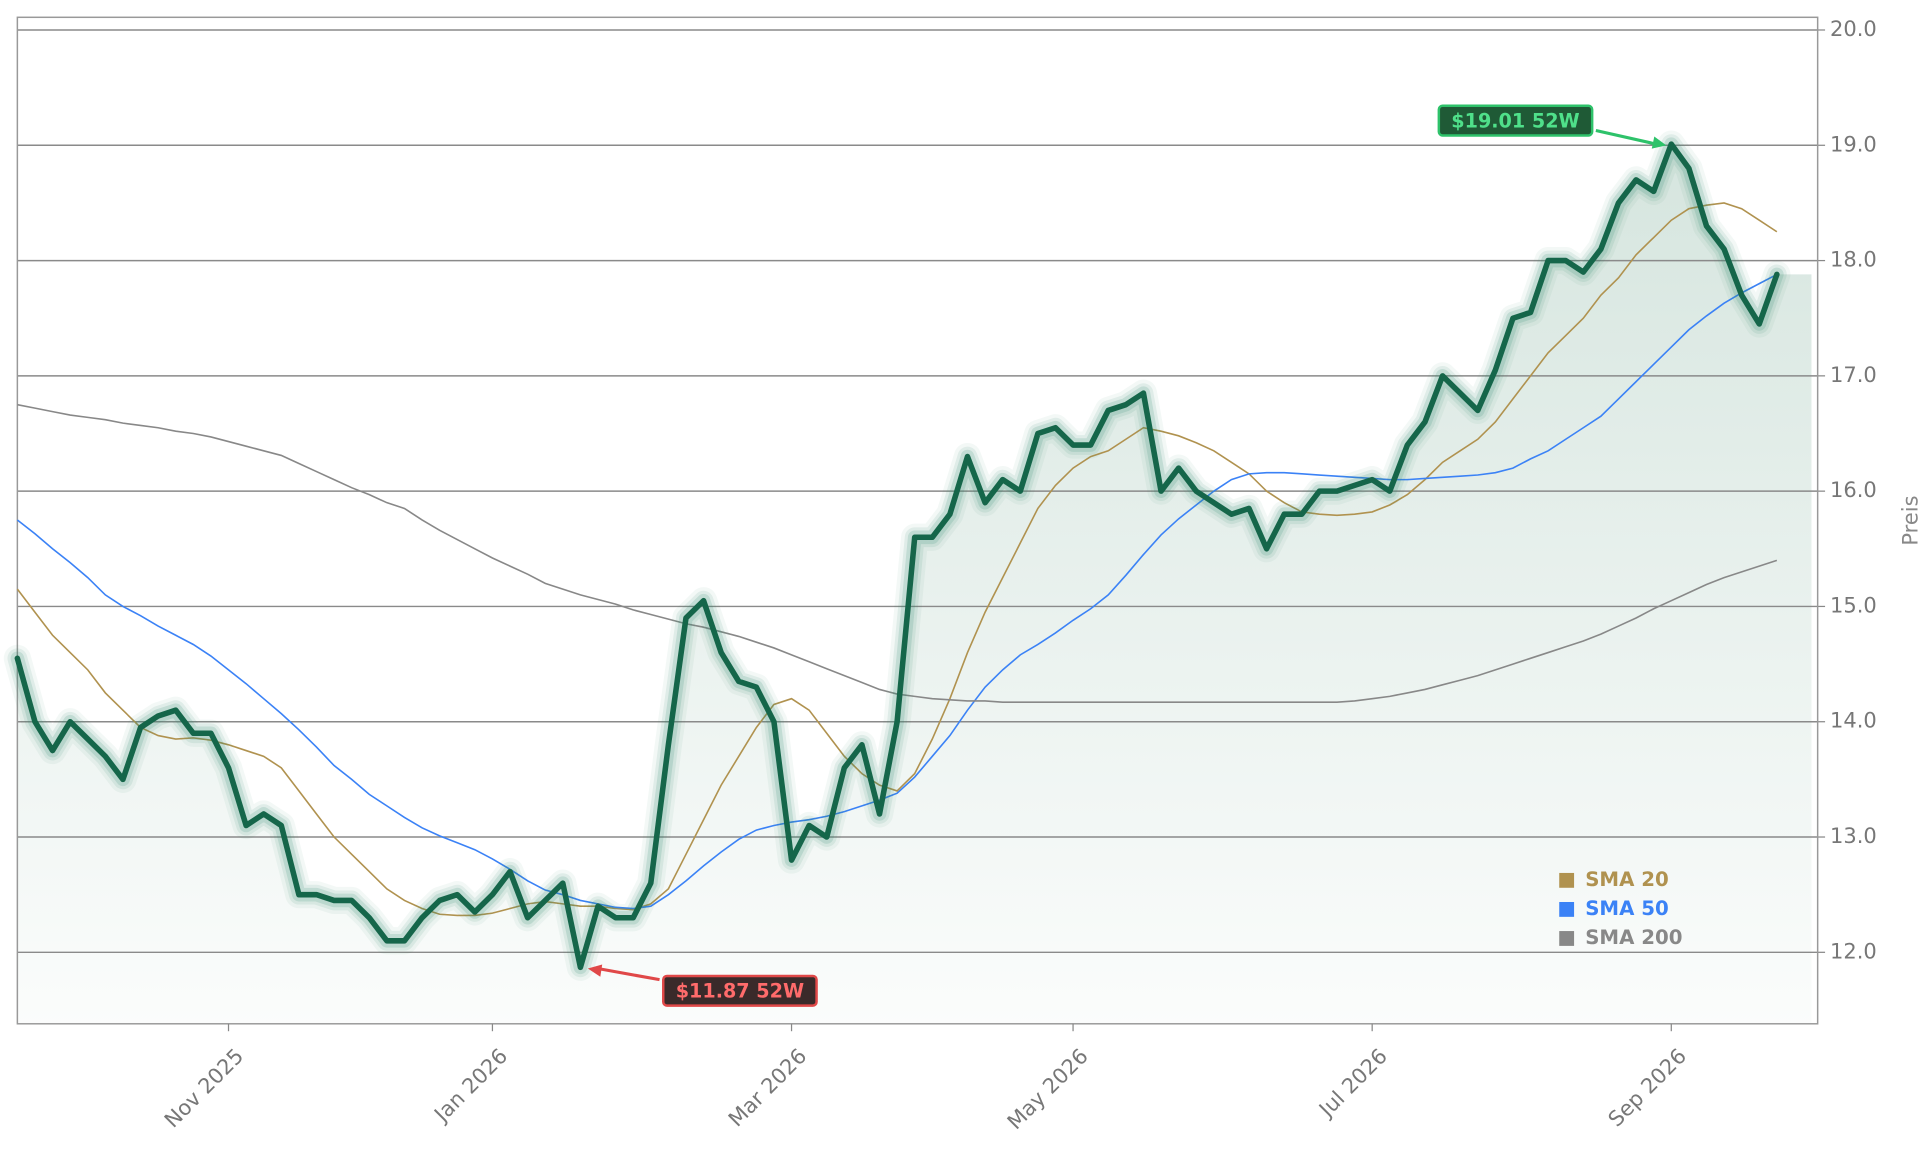 Image resolution: width=1929 pixels, height=1153 pixels. I want to click on y-axis-label: Preis, so click(1910, 520).